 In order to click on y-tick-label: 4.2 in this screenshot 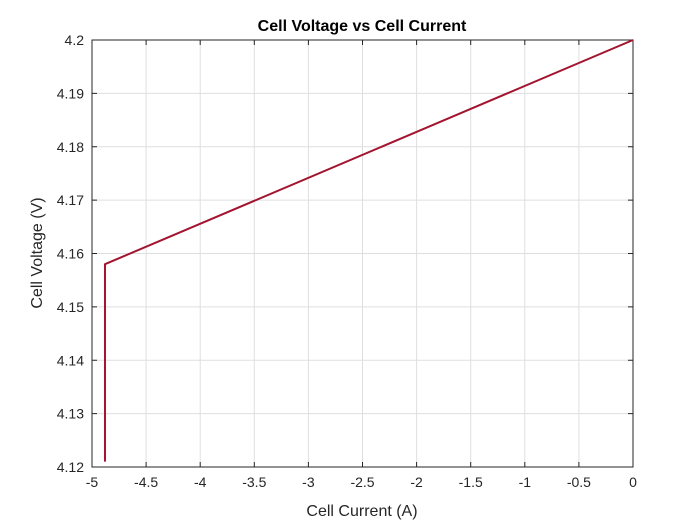, I will do `click(75, 40)`.